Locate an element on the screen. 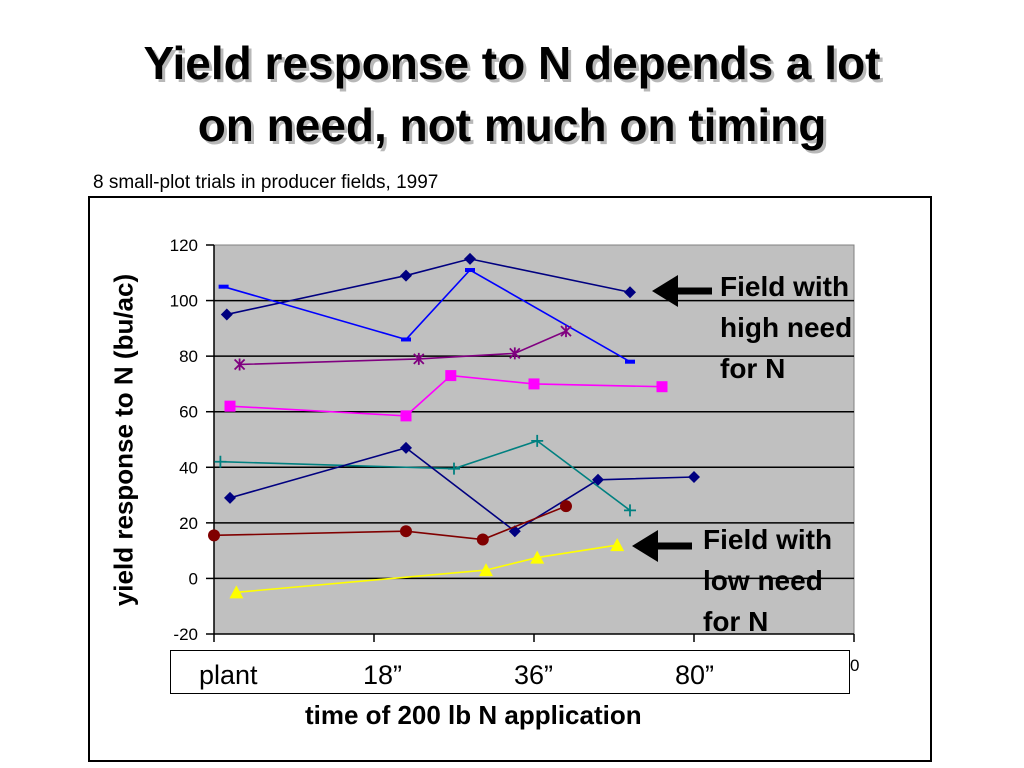 Image resolution: width=1024 pixels, height=768 pixels. title-line-2: on need, not much on timing is located at coordinates (512, 125).